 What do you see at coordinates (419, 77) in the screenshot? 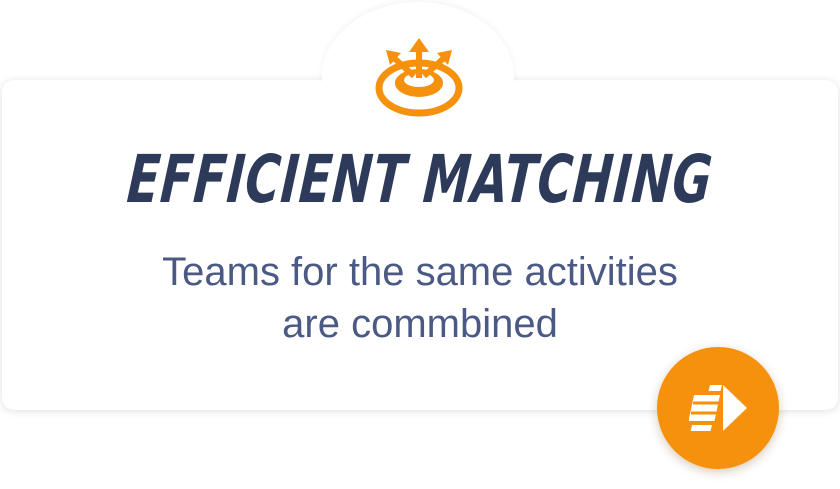
I see `target-arrows-icon` at bounding box center [419, 77].